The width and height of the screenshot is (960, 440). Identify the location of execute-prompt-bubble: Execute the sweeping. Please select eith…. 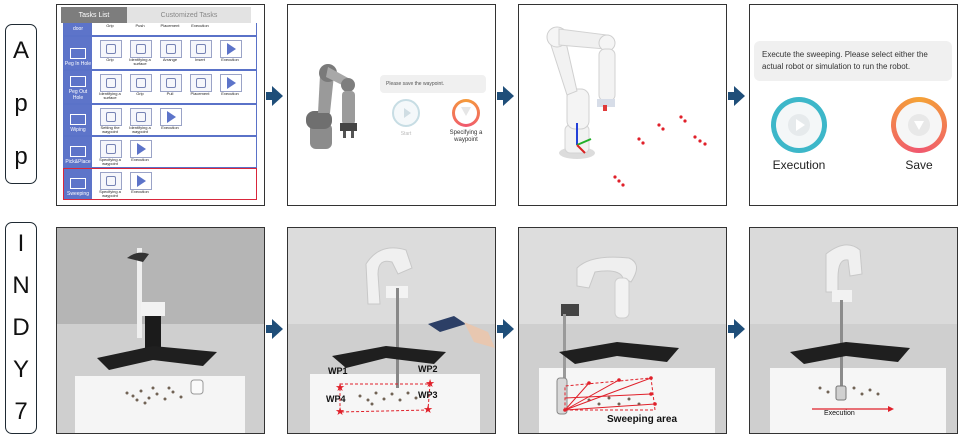
(853, 61).